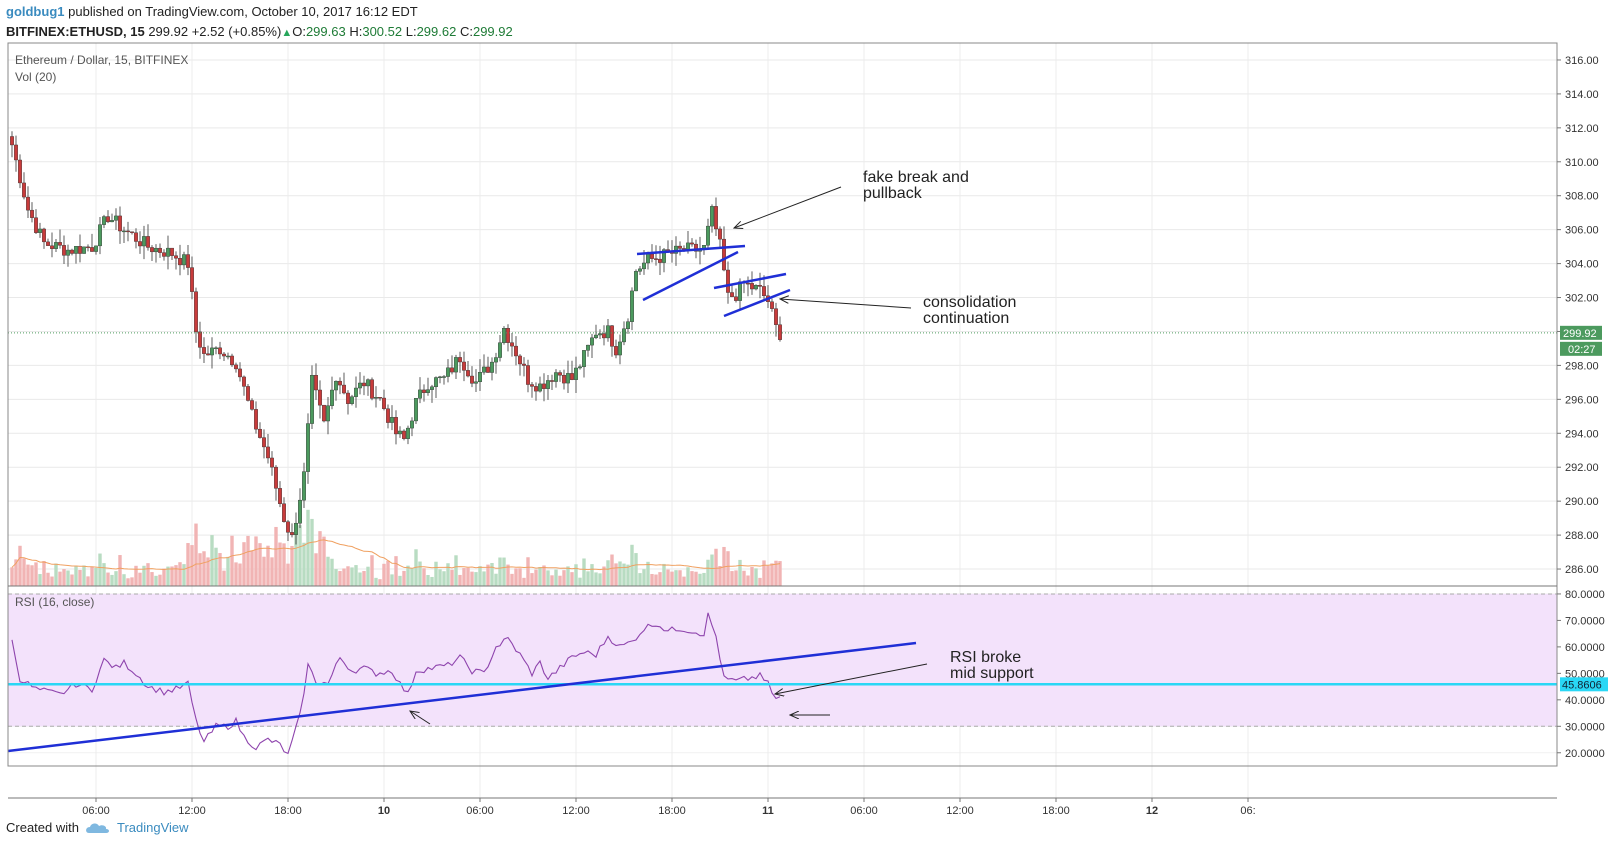 The image size is (1618, 846). What do you see at coordinates (35, 11) in the screenshot?
I see `author-link: goldbug1` at bounding box center [35, 11].